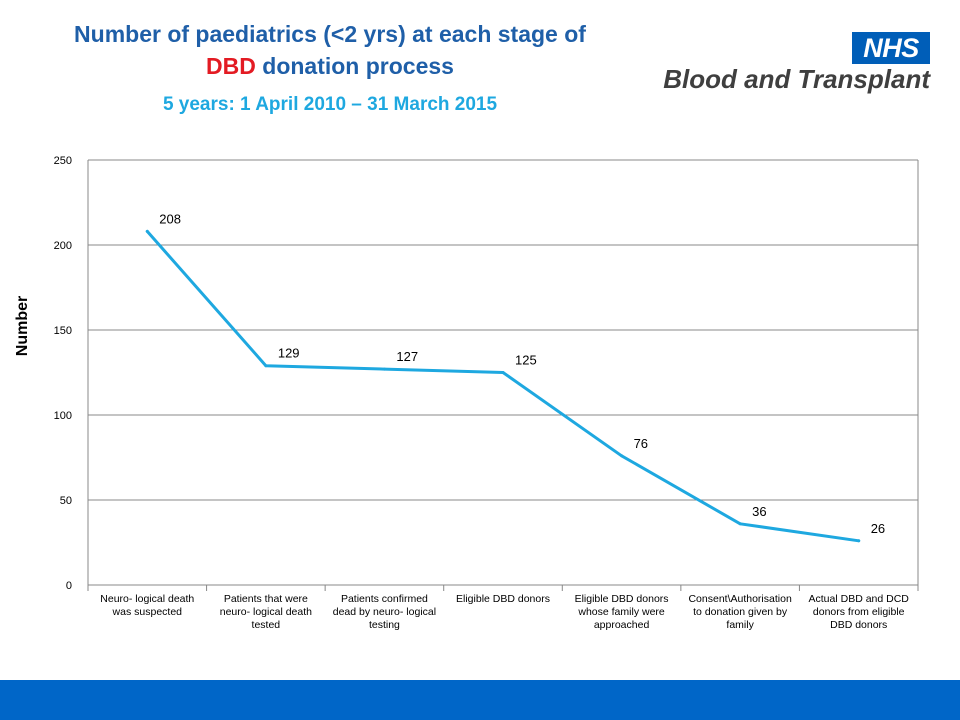  I want to click on title-rest: donation process, so click(354, 66).